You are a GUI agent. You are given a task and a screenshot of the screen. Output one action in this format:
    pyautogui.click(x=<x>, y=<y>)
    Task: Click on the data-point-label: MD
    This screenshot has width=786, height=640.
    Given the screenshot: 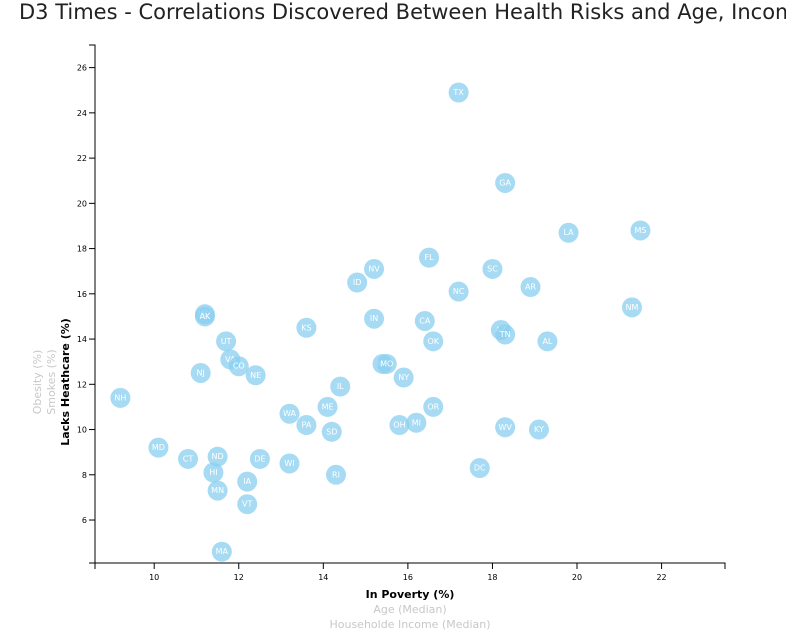 What is the action you would take?
    pyautogui.click(x=158, y=447)
    